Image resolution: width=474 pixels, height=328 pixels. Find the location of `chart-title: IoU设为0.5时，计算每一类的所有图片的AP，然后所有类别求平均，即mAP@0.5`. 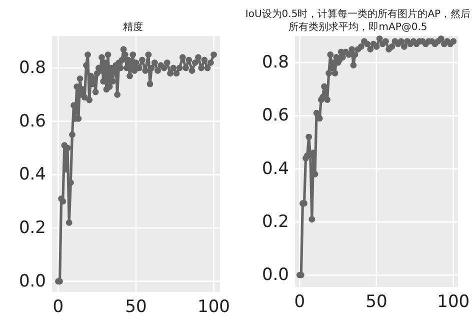

chart-title: IoU设为0.5时，计算每一类的所有图片的AP，然后所有类别求平均，即mAP@0.5 is located at coordinates (358, 20).